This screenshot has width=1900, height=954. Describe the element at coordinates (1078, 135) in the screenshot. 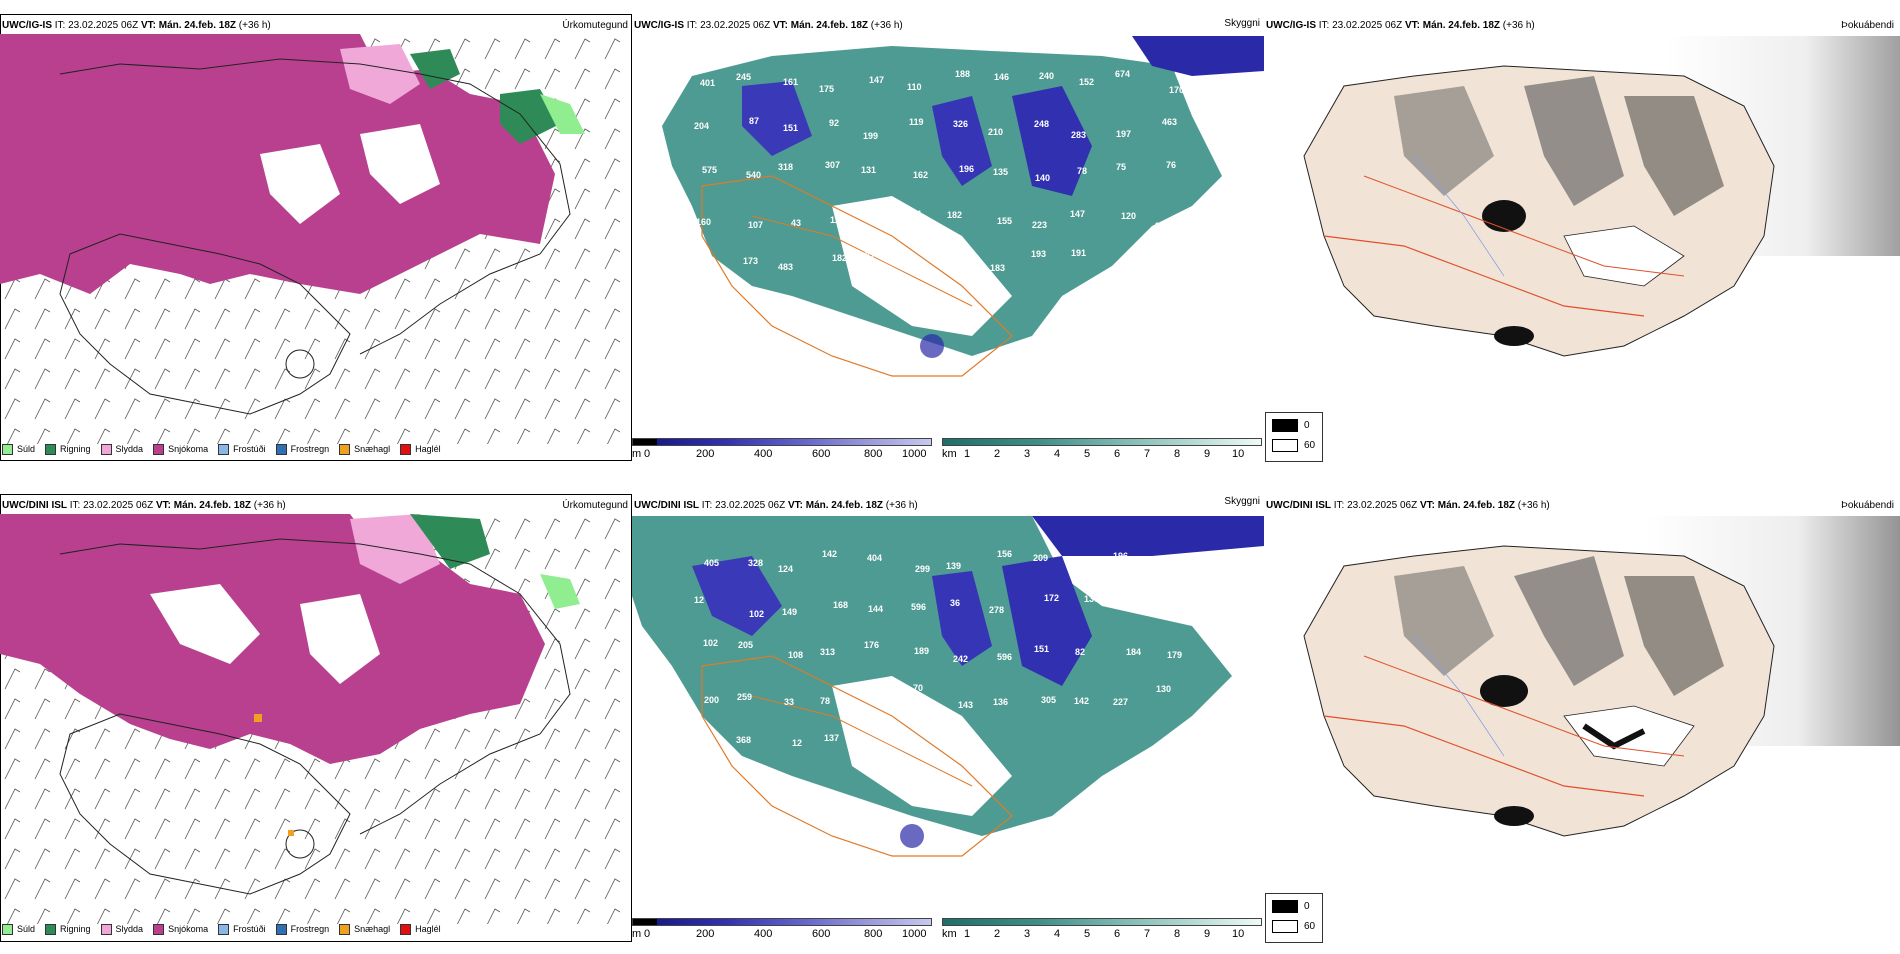

I see `visibility-value-label: 283` at that location.